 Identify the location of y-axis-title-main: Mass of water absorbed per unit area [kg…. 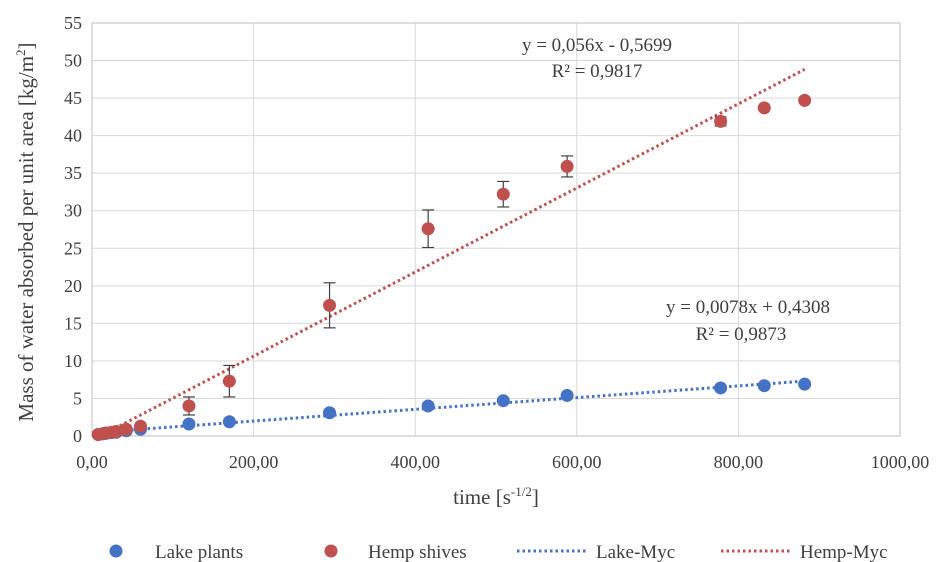
(26, 239).